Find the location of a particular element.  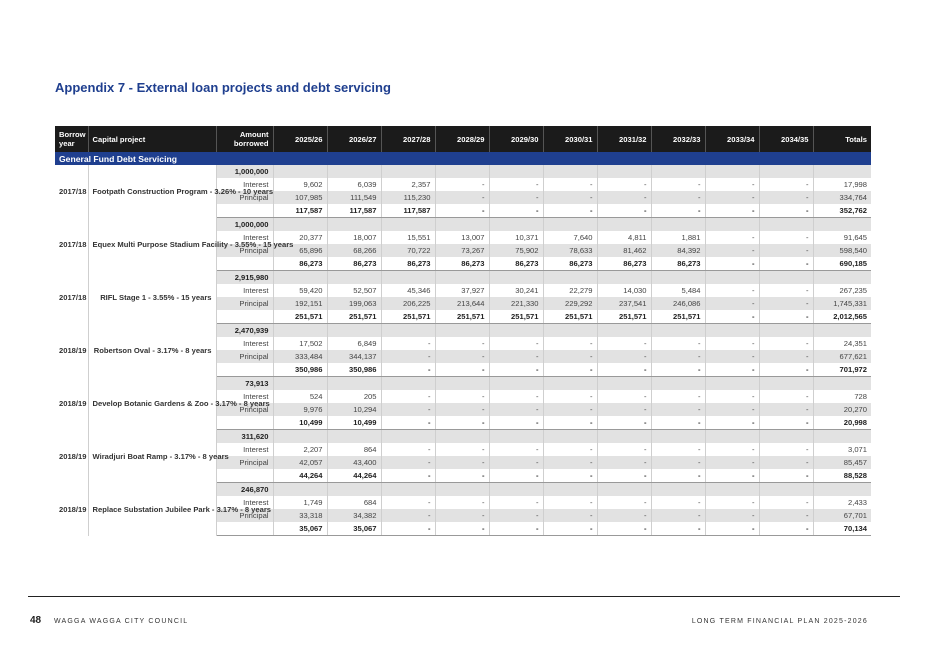

borrow-year: 2017/18 is located at coordinates (72, 297).